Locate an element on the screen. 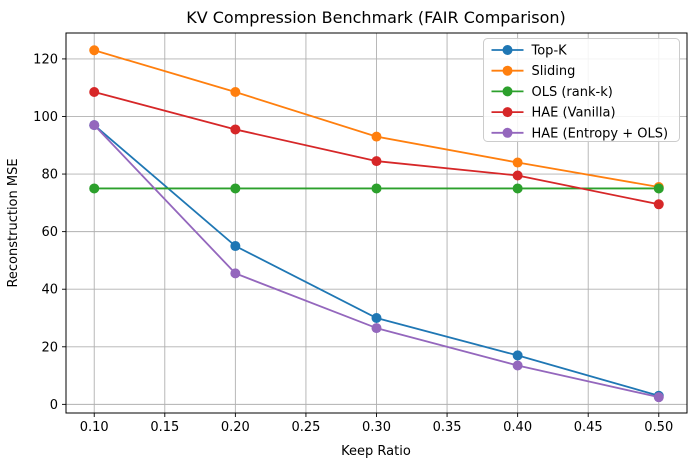 The width and height of the screenshot is (695, 470). x-tick-label: 0.20 is located at coordinates (235, 427).